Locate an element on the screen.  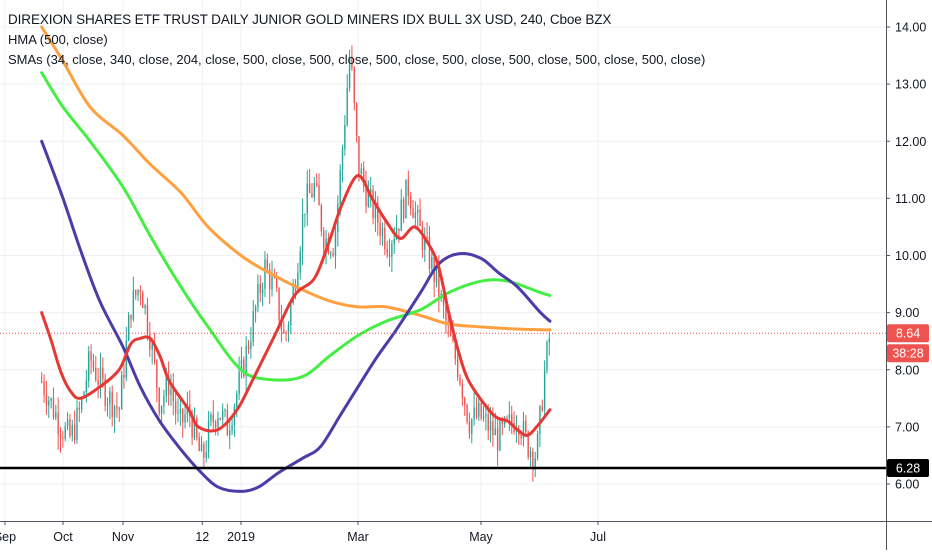
last-price-label-badge is located at coordinates (908, 333).